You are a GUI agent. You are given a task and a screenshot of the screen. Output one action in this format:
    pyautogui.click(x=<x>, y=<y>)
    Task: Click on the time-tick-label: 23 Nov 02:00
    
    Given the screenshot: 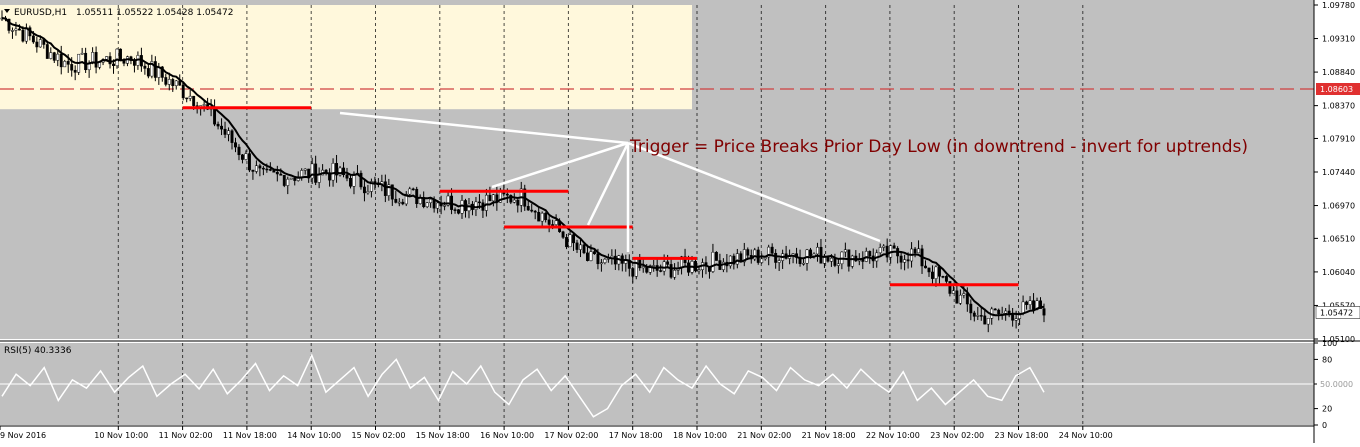 What is the action you would take?
    pyautogui.click(x=957, y=435)
    